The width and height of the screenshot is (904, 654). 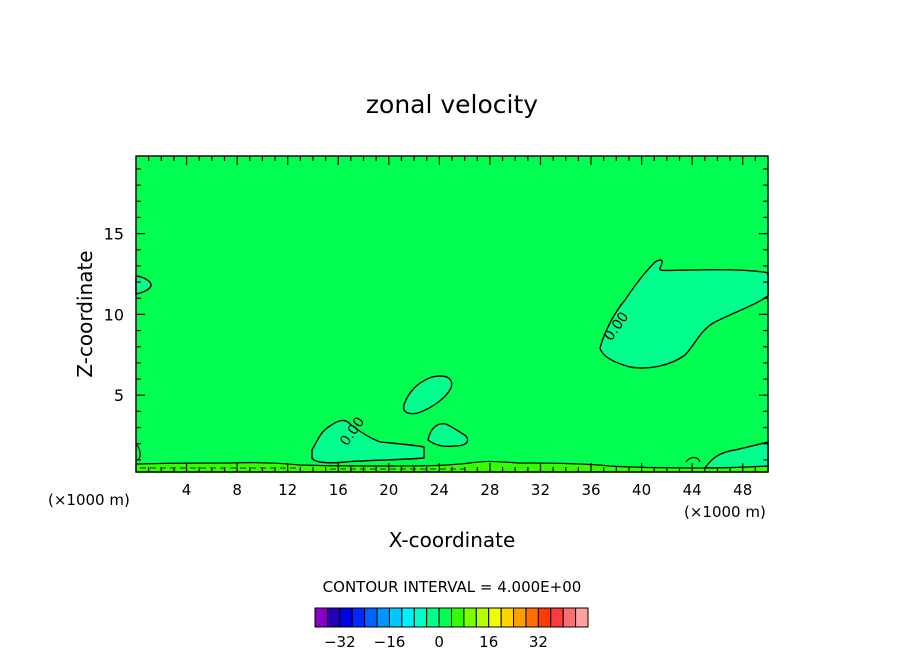 I want to click on colorbar-tick-label: 0, so click(x=439, y=642).